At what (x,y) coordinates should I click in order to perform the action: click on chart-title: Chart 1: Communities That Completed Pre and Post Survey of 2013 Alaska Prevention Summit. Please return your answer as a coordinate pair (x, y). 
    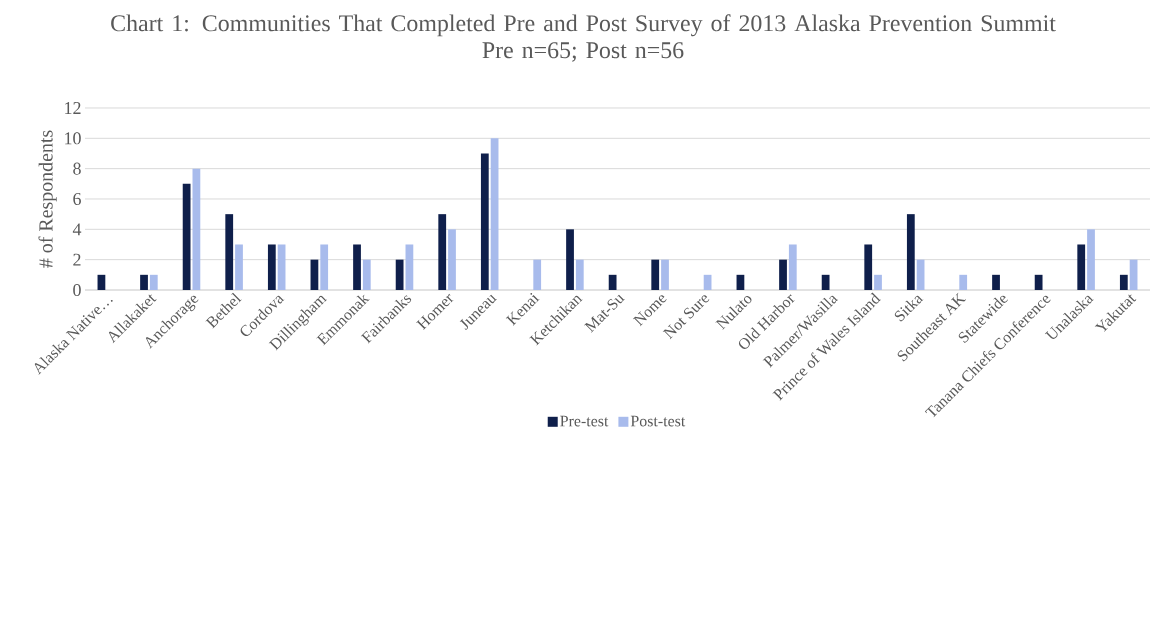
    Looking at the image, I should click on (583, 25).